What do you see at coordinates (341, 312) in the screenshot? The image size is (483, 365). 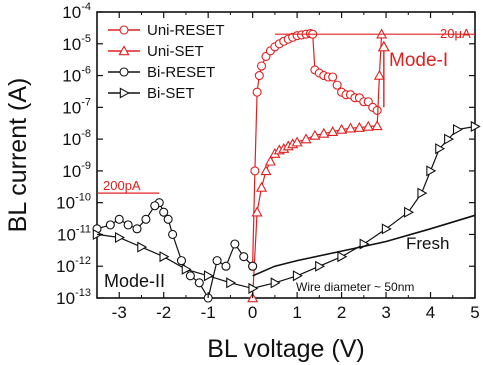 I see `x-tick-label: 2` at bounding box center [341, 312].